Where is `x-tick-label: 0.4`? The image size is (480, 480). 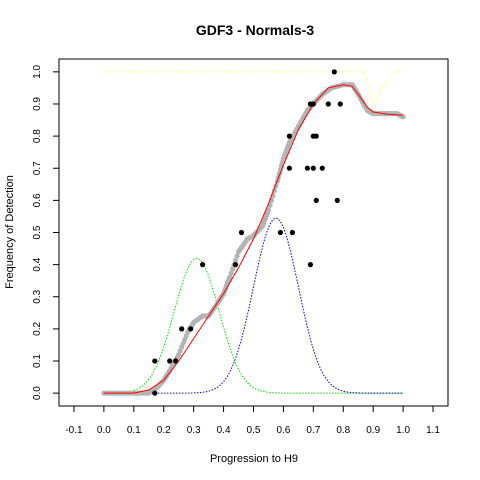
x-tick-label: 0.4 is located at coordinates (224, 430).